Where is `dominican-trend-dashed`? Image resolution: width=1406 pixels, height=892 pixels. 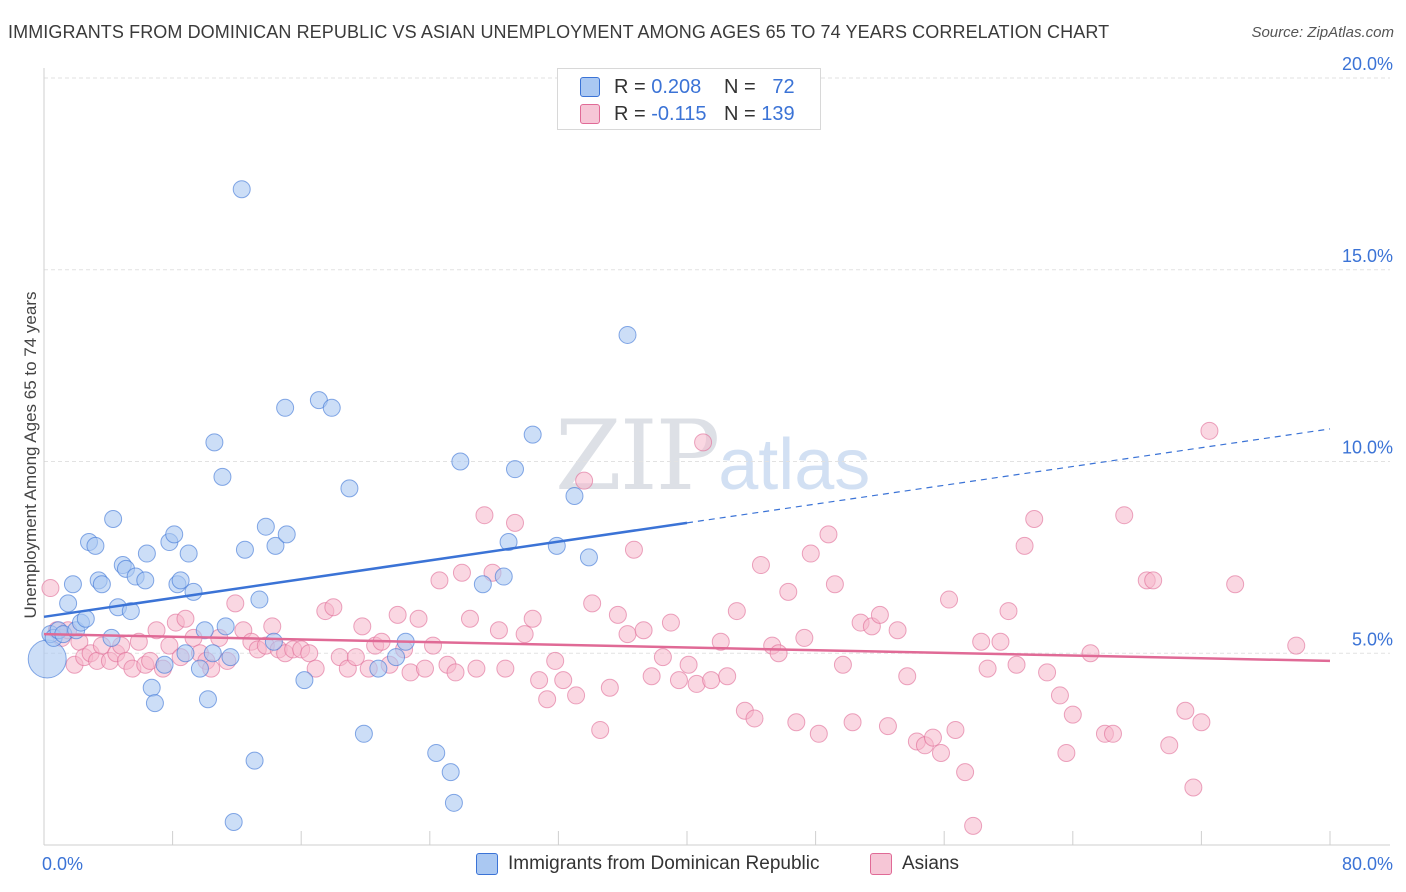 dominican-trend-dashed is located at coordinates (1008, 476).